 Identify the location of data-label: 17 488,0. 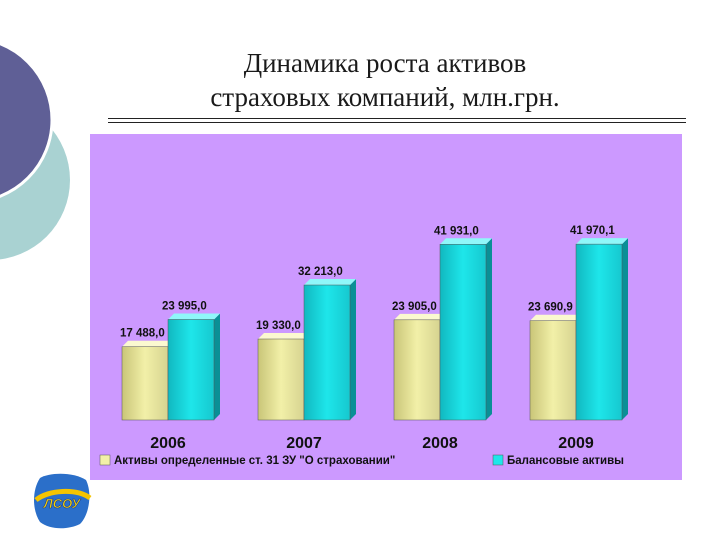
(142, 334).